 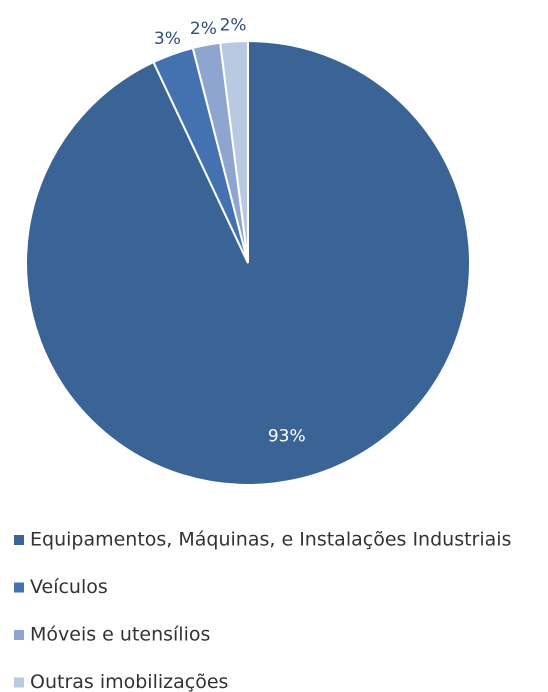 What do you see at coordinates (69, 587) in the screenshot?
I see `legend-label: Veículos` at bounding box center [69, 587].